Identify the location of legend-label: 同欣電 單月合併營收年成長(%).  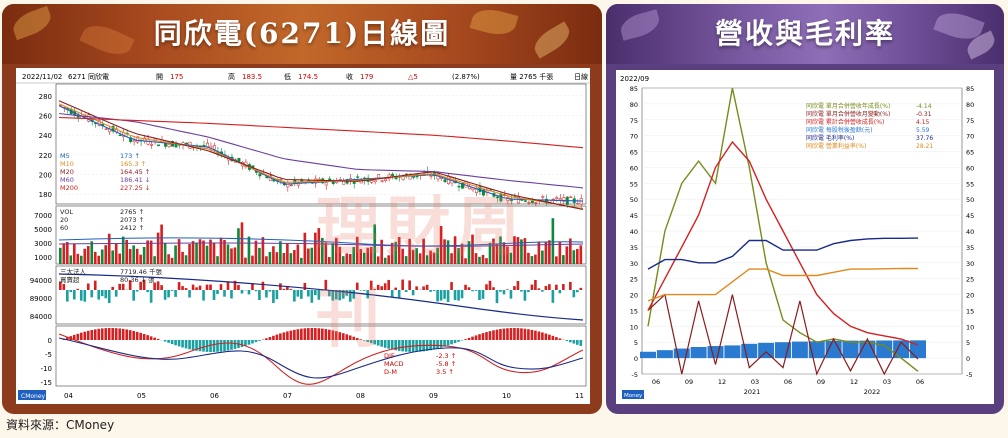
(848, 106).